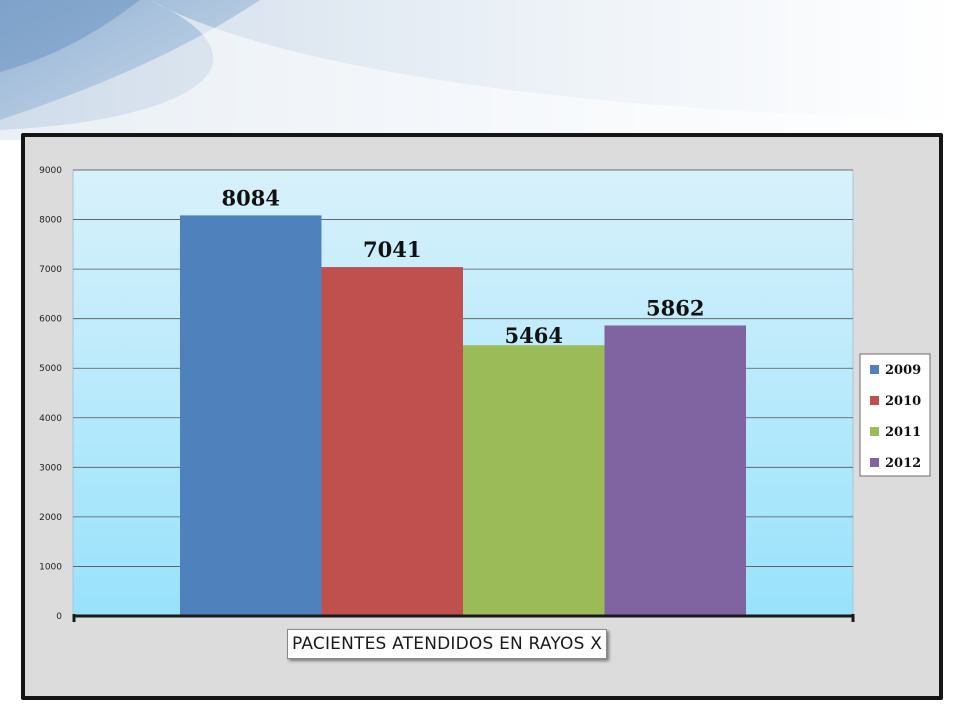  Describe the element at coordinates (50, 270) in the screenshot. I see `y-tick-label: 7000` at that location.